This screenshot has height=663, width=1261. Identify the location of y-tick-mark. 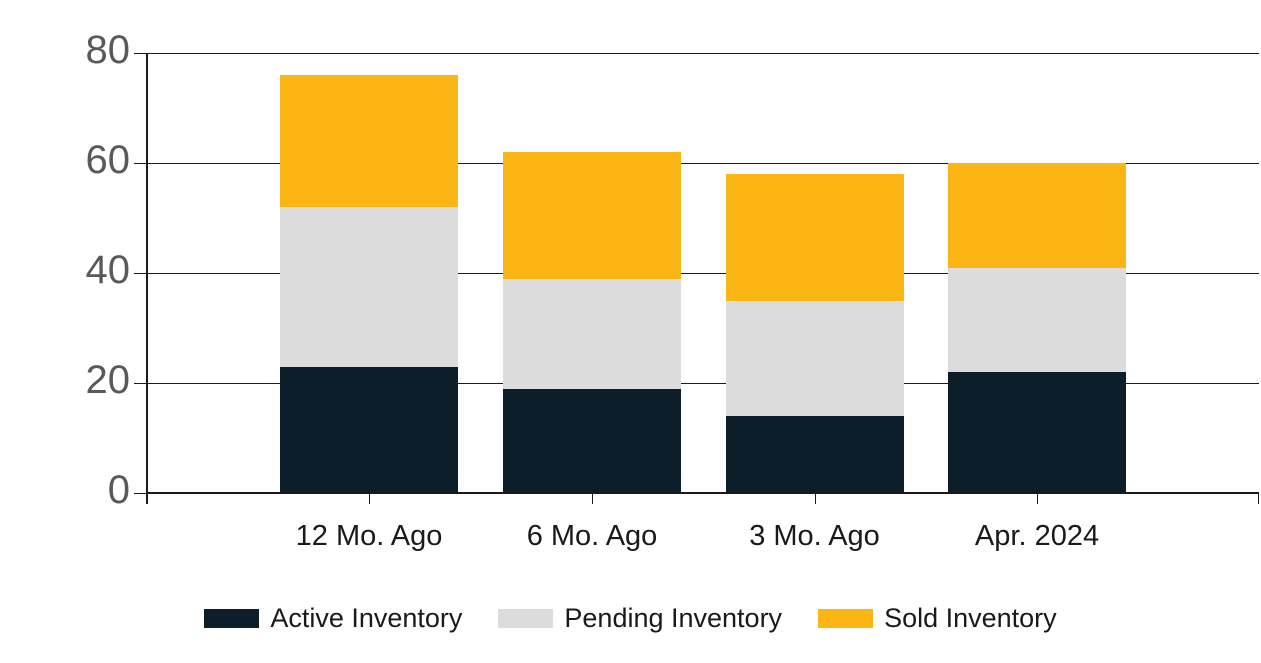
(140, 493).